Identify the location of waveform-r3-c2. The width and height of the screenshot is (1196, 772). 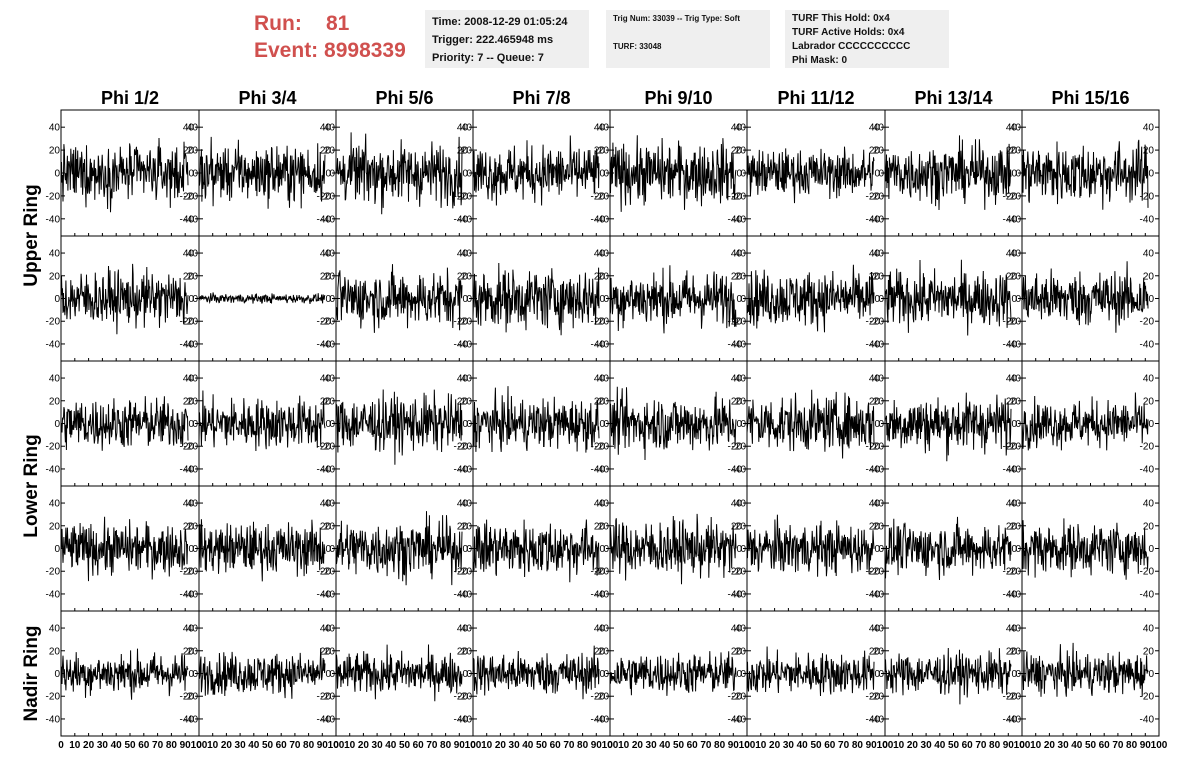
(262, 421).